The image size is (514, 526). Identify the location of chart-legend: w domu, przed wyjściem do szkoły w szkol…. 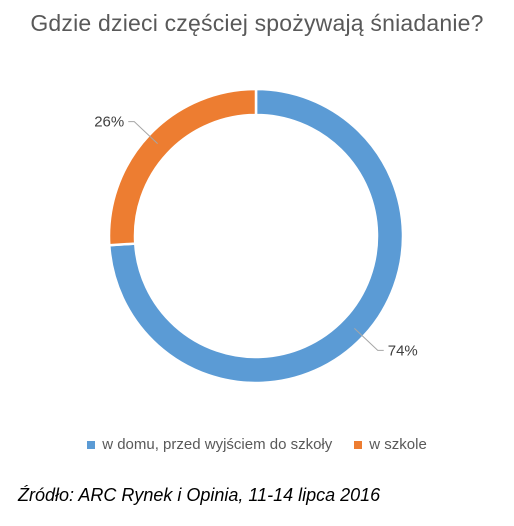
(257, 444).